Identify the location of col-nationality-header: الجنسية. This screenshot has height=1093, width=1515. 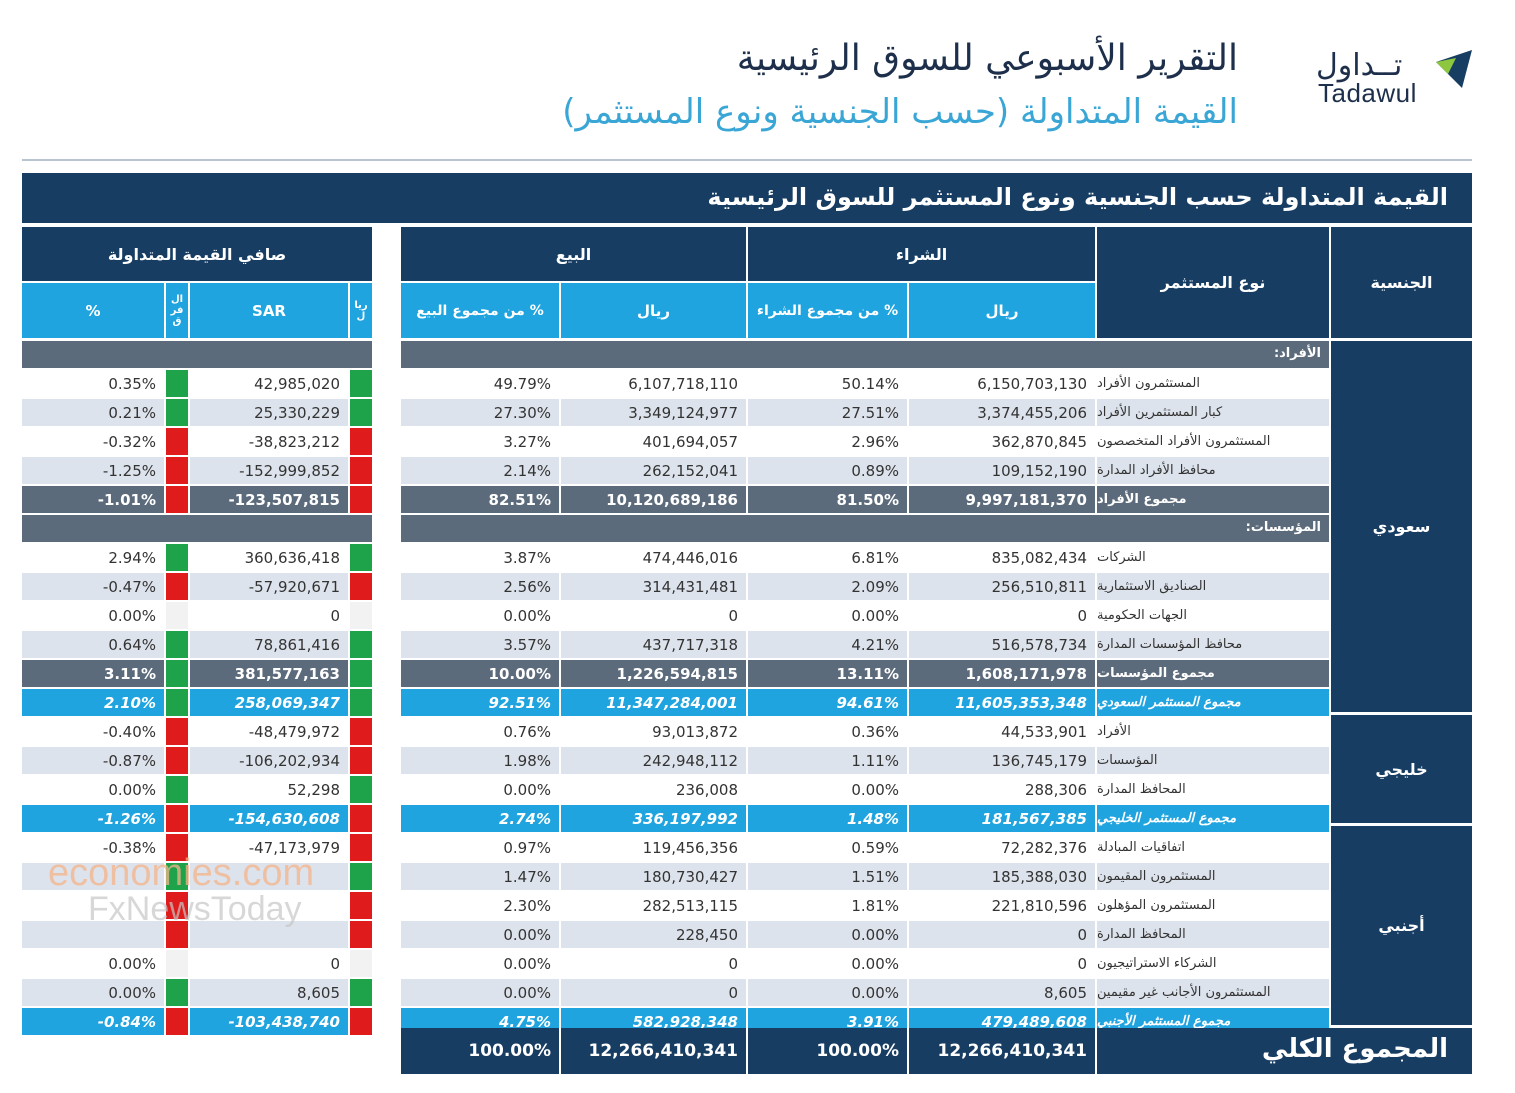
(1401, 282).